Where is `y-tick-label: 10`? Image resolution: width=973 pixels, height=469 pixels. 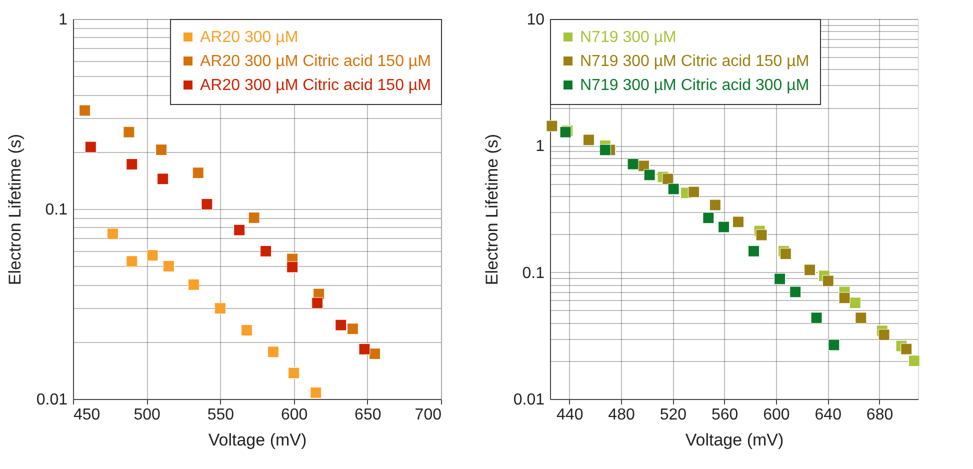 y-tick-label: 10 is located at coordinates (535, 20).